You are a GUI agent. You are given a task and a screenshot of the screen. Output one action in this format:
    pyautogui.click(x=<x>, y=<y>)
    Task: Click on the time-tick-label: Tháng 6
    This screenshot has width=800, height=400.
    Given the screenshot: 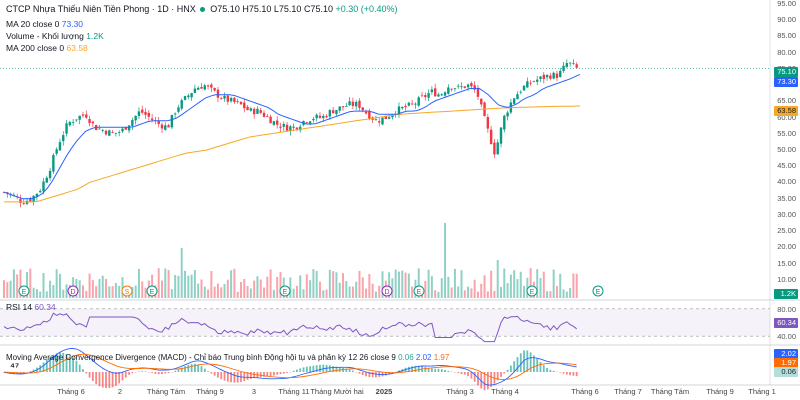 What is the action you would take?
    pyautogui.click(x=585, y=391)
    